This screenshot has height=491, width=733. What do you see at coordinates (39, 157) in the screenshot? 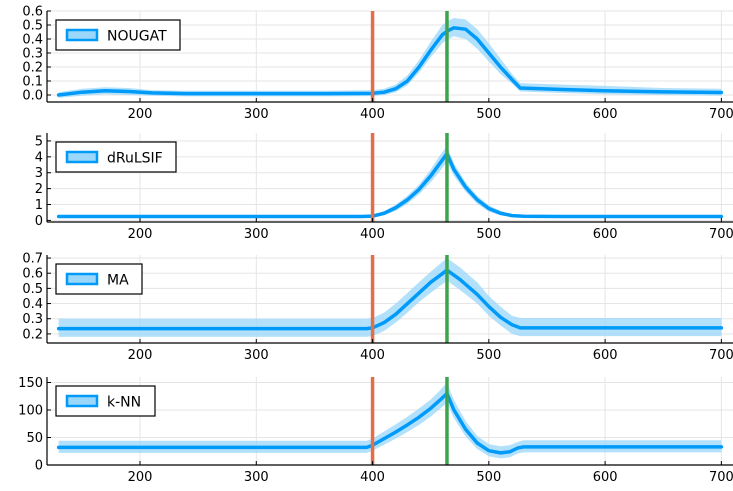
I see `y-tick-label: 4` at bounding box center [39, 157].